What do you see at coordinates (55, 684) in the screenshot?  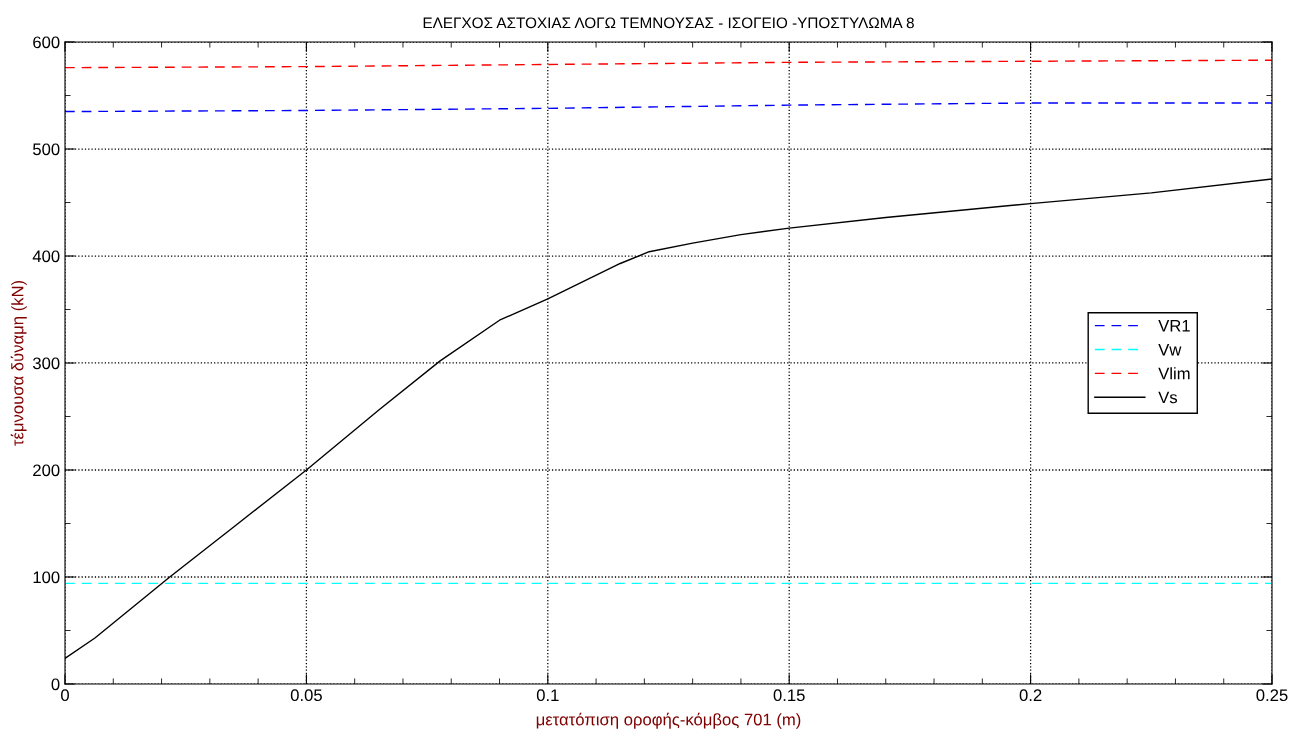 I see `y-tick-label: 0` at bounding box center [55, 684].